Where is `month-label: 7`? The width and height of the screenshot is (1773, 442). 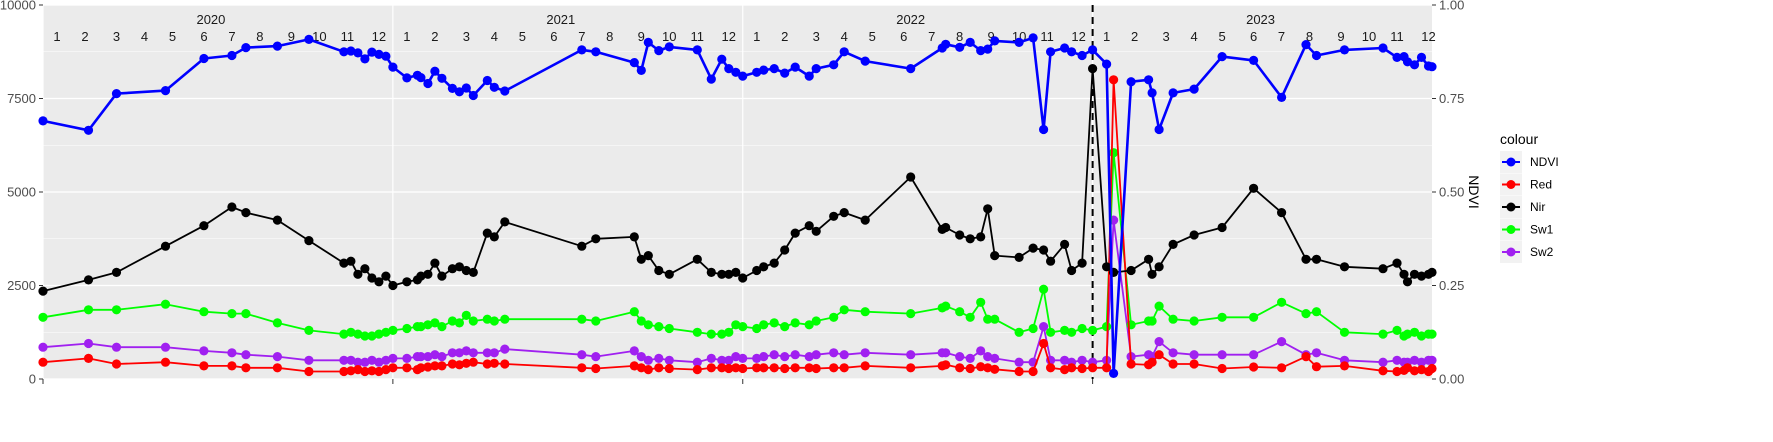
month-label: 7 is located at coordinates (581, 36).